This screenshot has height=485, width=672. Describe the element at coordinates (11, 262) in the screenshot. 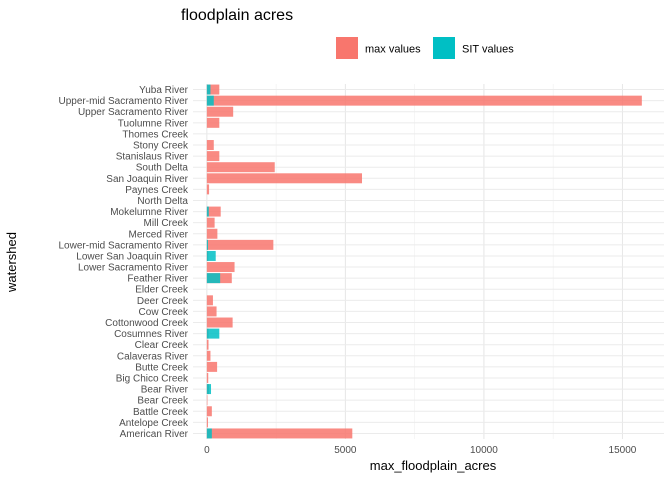

I see `y-axis-label: watershed` at that location.